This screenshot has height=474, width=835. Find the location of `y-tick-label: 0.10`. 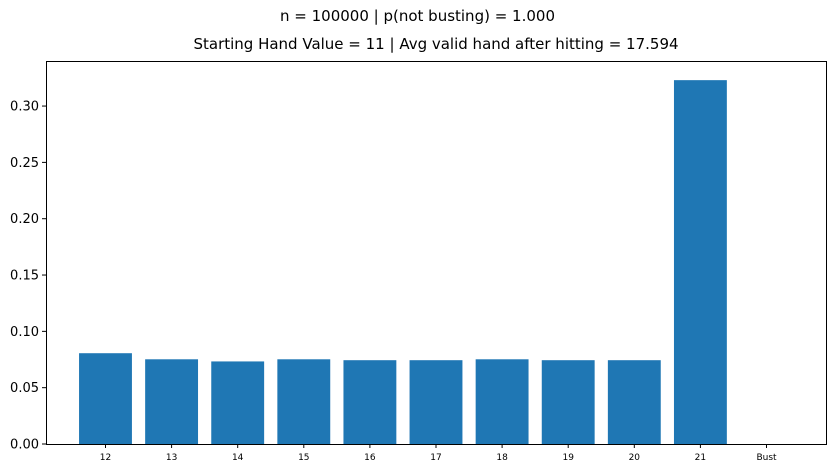

y-tick-label: 0.10 is located at coordinates (24, 332).